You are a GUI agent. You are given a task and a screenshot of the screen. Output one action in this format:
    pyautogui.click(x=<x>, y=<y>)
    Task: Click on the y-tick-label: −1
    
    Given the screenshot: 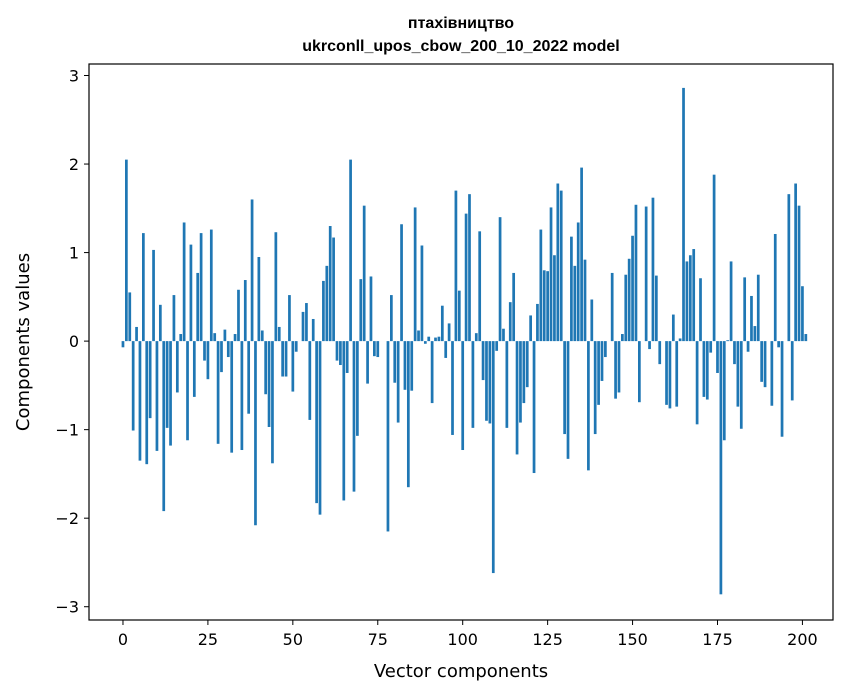 What is the action you would take?
    pyautogui.click(x=67, y=430)
    